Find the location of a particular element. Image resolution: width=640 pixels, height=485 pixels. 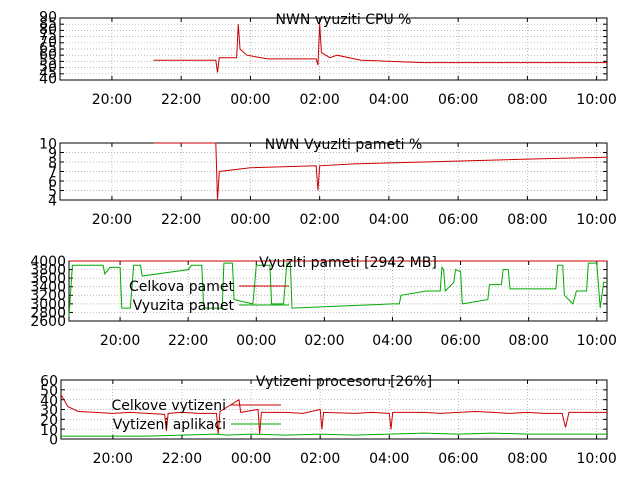

legend-label: Vyuzita pamet is located at coordinates (184, 306).